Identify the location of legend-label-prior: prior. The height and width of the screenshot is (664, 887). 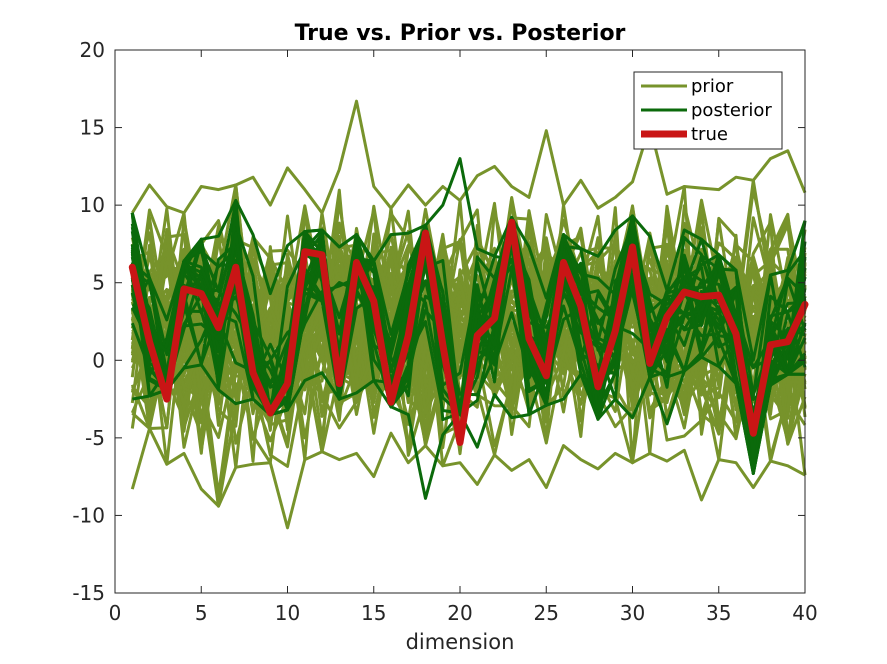
(712, 86).